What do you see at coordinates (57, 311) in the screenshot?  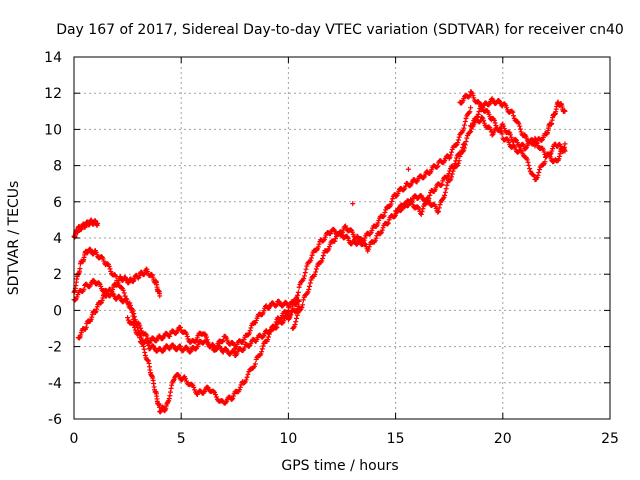 I see `y-tick-label: 0` at bounding box center [57, 311].